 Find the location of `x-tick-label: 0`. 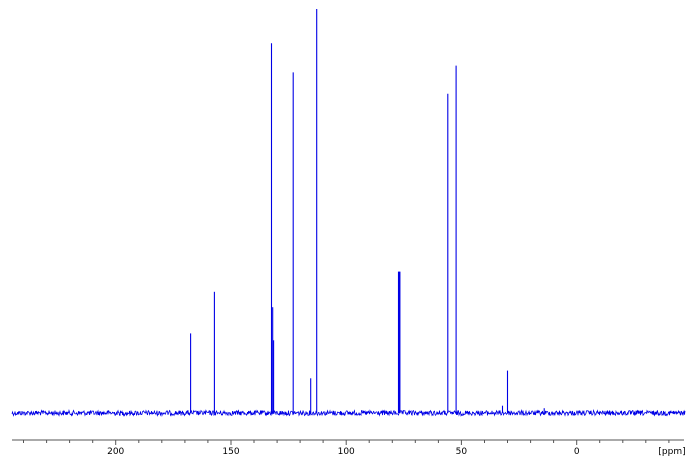

x-tick-label: 0 is located at coordinates (577, 452).